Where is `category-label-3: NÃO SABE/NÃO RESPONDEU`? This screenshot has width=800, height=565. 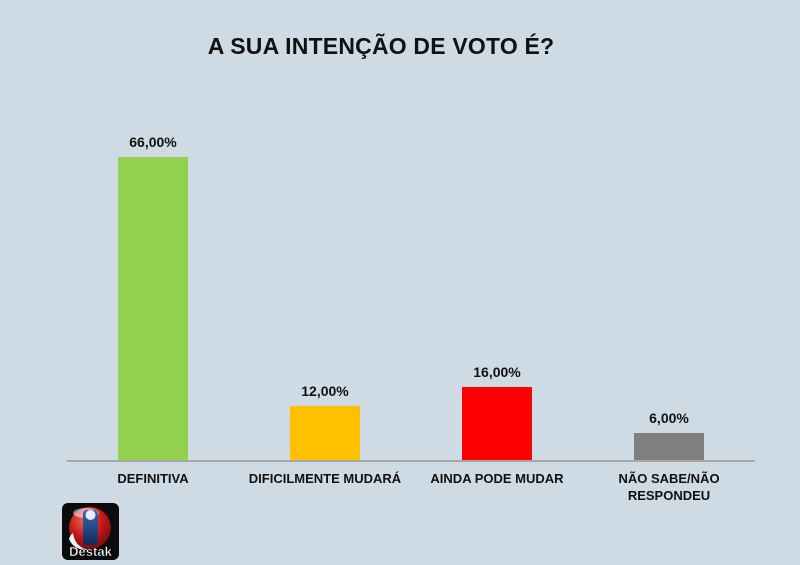
category-label-3: NÃO SABE/NÃO RESPONDEU is located at coordinates (669, 487).